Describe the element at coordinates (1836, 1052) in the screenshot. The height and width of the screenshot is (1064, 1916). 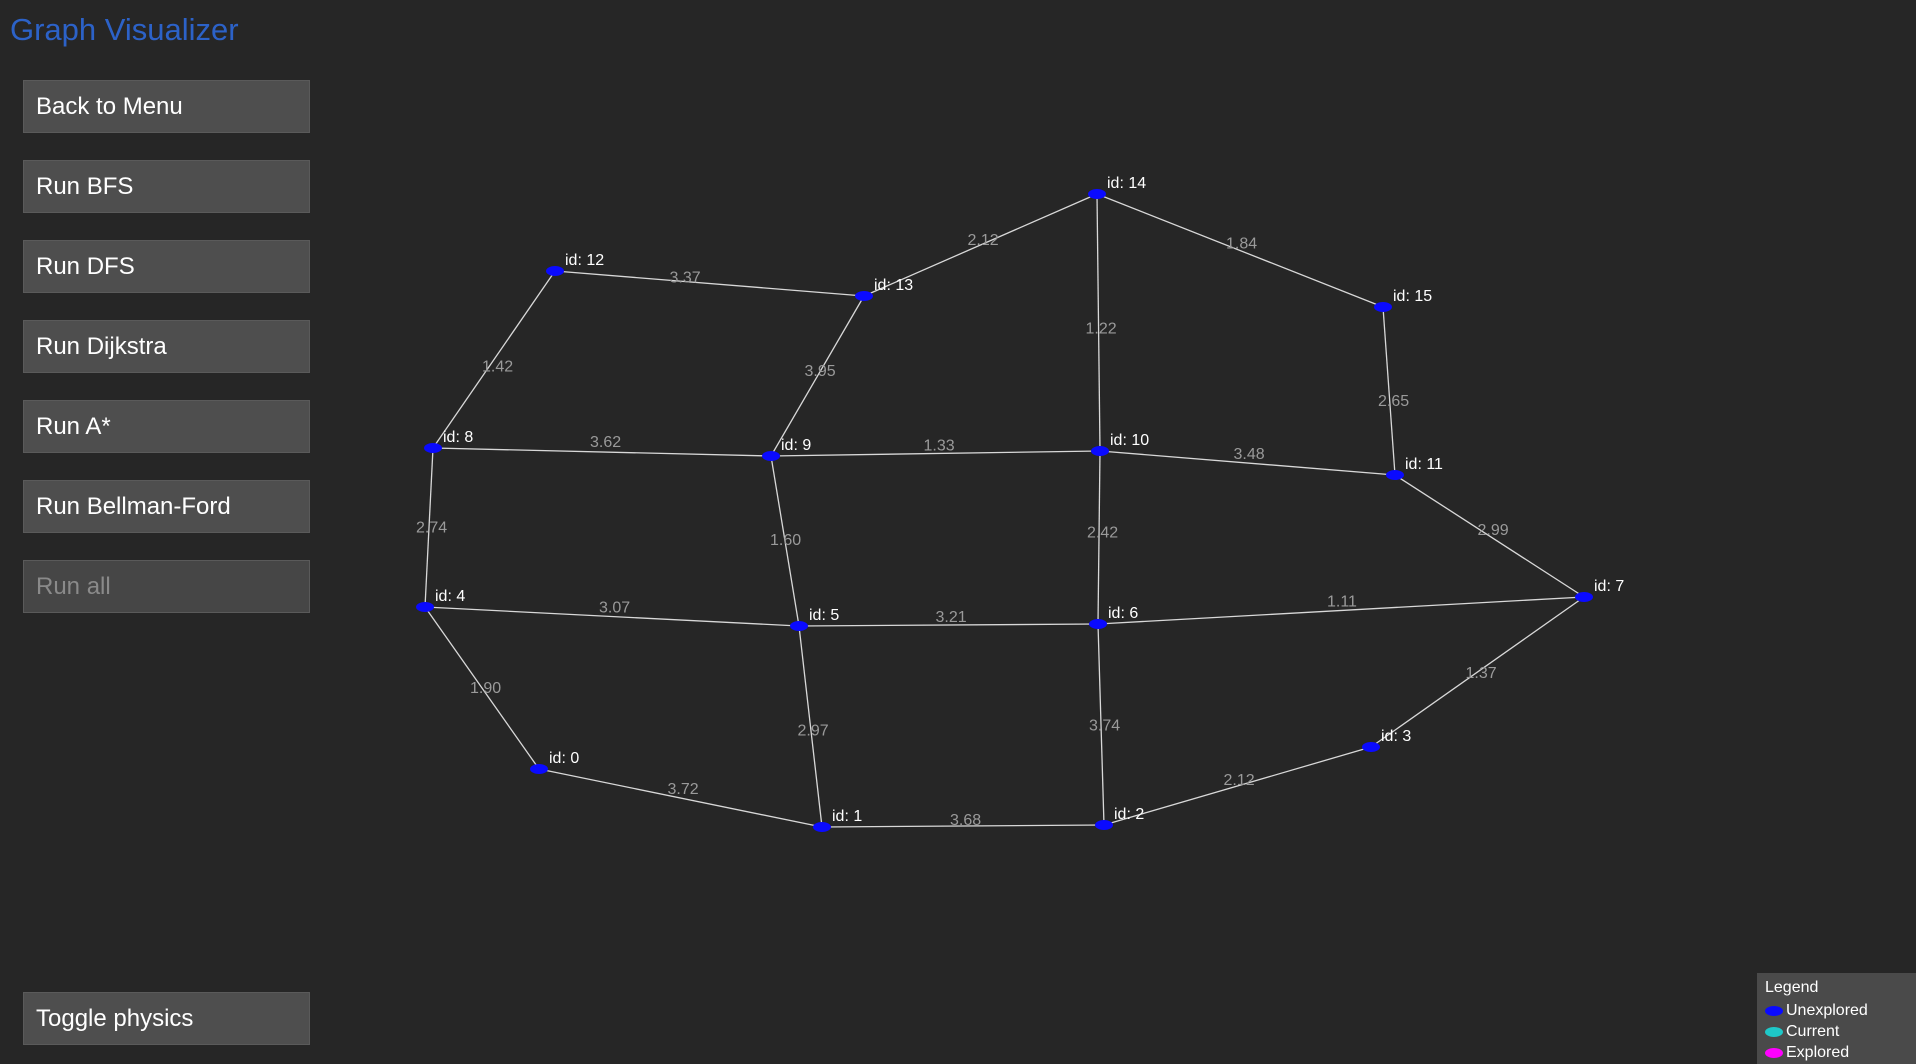
I see `legend-item-explored: Explored` at that location.